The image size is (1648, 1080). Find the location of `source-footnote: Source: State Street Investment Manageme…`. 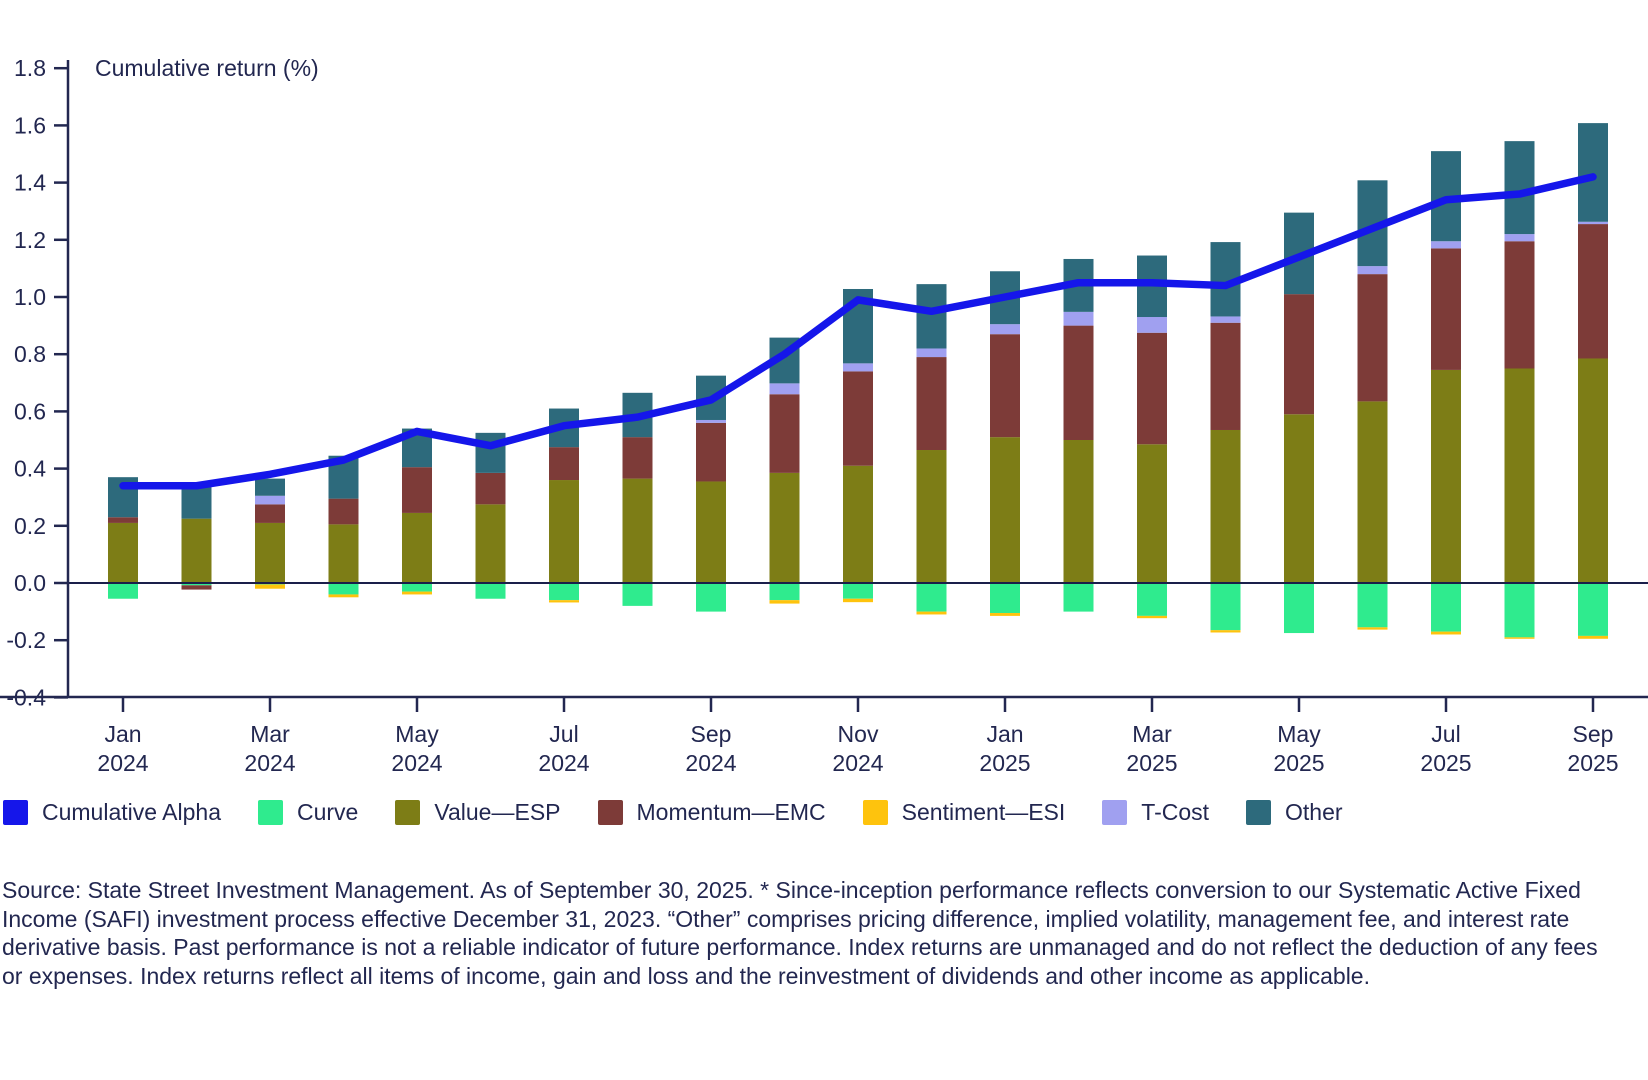

source-footnote: Source: State Street Investment Manageme… is located at coordinates (800, 933).